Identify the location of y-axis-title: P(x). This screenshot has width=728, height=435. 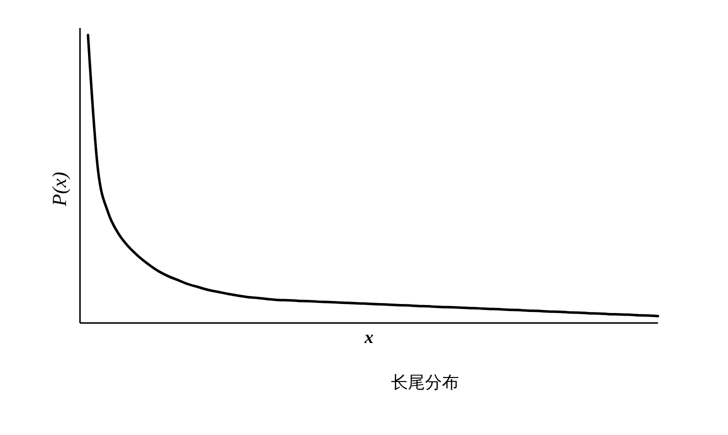
(60, 189).